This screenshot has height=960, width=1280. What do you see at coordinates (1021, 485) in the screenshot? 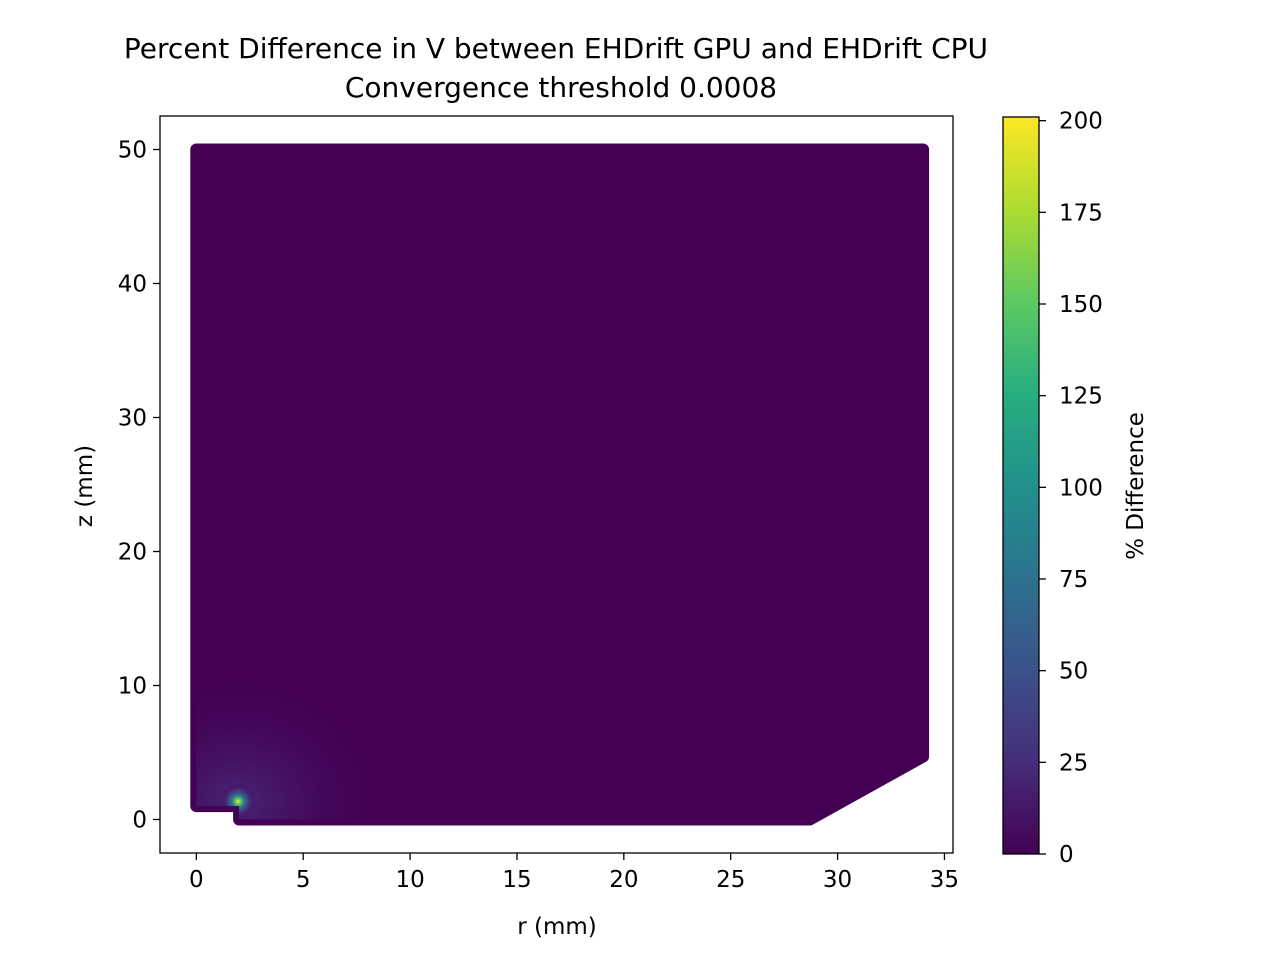
I see `colorbar` at bounding box center [1021, 485].